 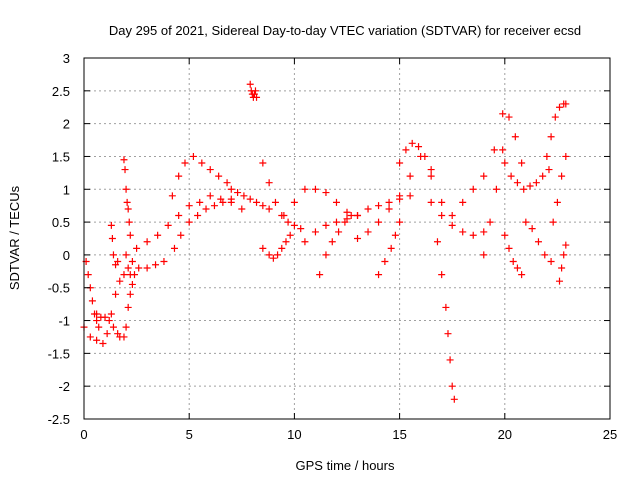 I want to click on x-tick-label: 20, so click(x=505, y=434).